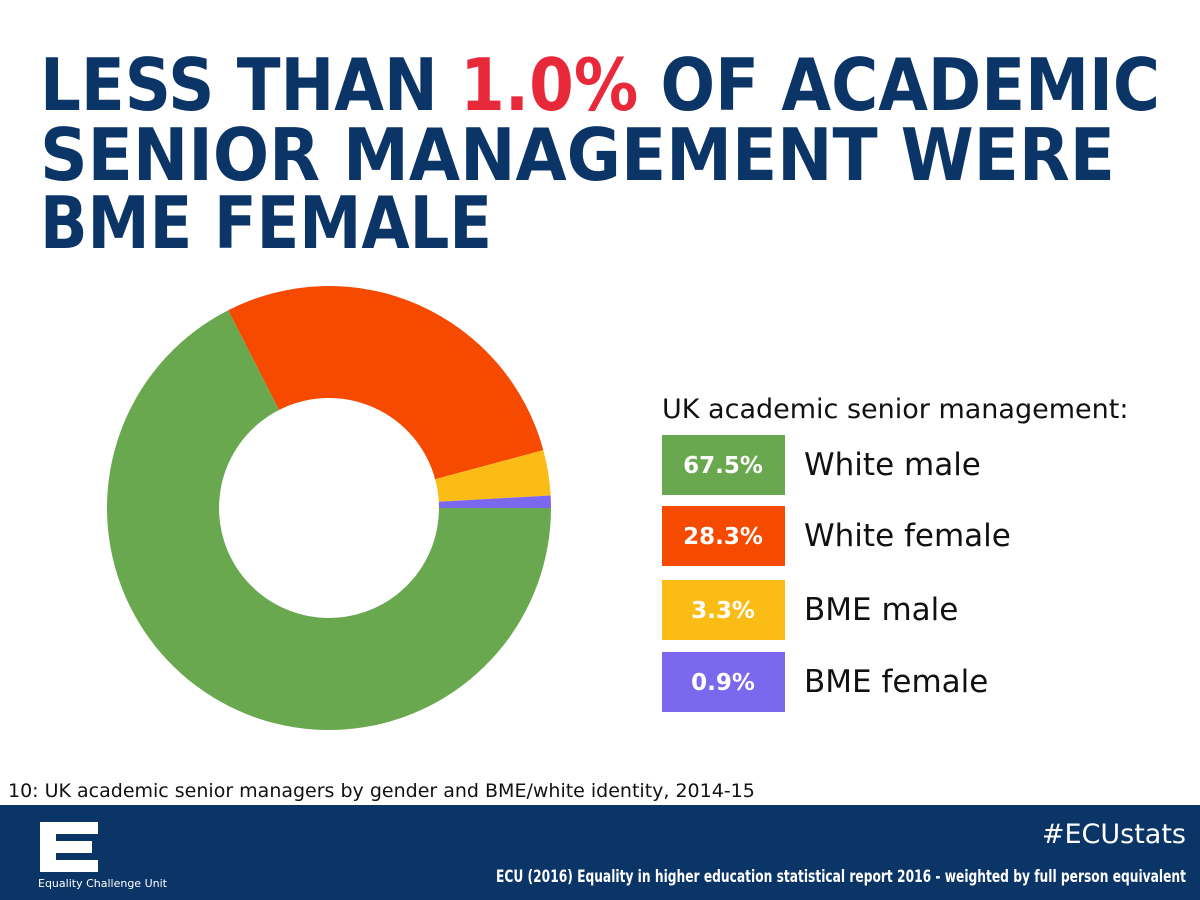 The width and height of the screenshot is (1200, 900). I want to click on footer-band, so click(600, 852).